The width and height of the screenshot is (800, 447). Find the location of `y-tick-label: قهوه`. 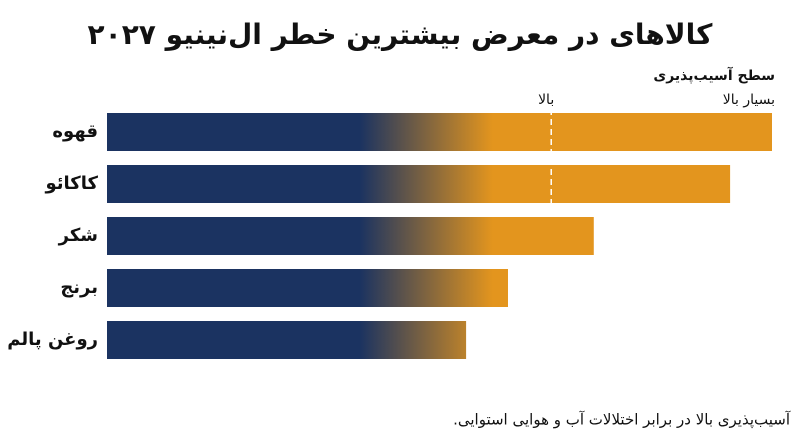

y-tick-label: قهوه is located at coordinates (75, 131).